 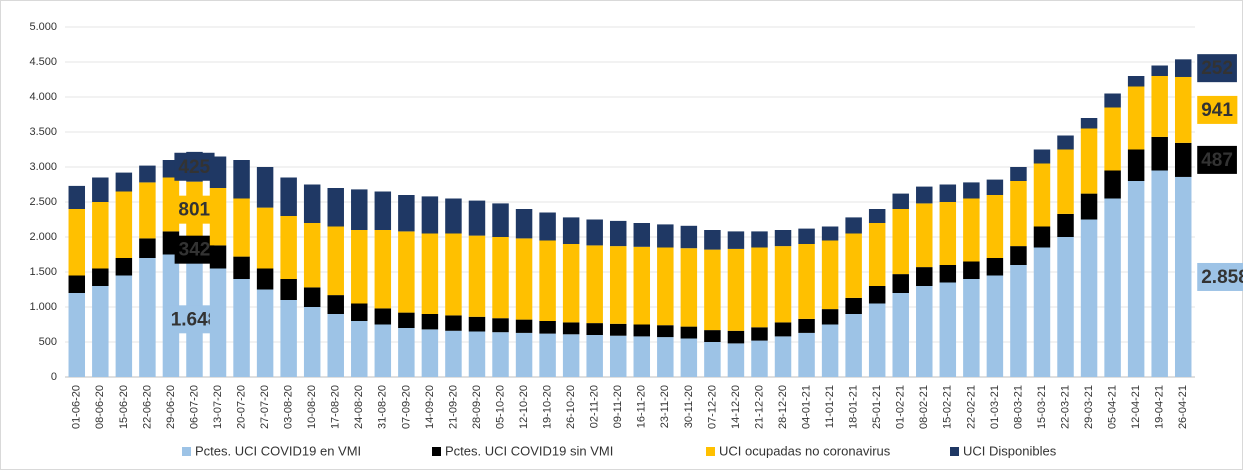 I want to click on y-tick-label: 4.000, so click(x=43, y=97).